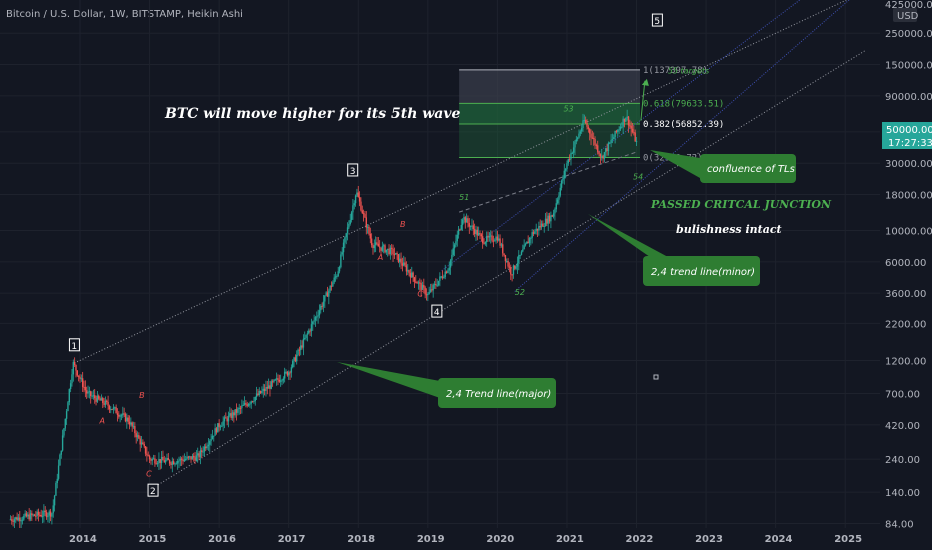  What do you see at coordinates (905, 15) in the screenshot?
I see `currency-badge` at bounding box center [905, 15].